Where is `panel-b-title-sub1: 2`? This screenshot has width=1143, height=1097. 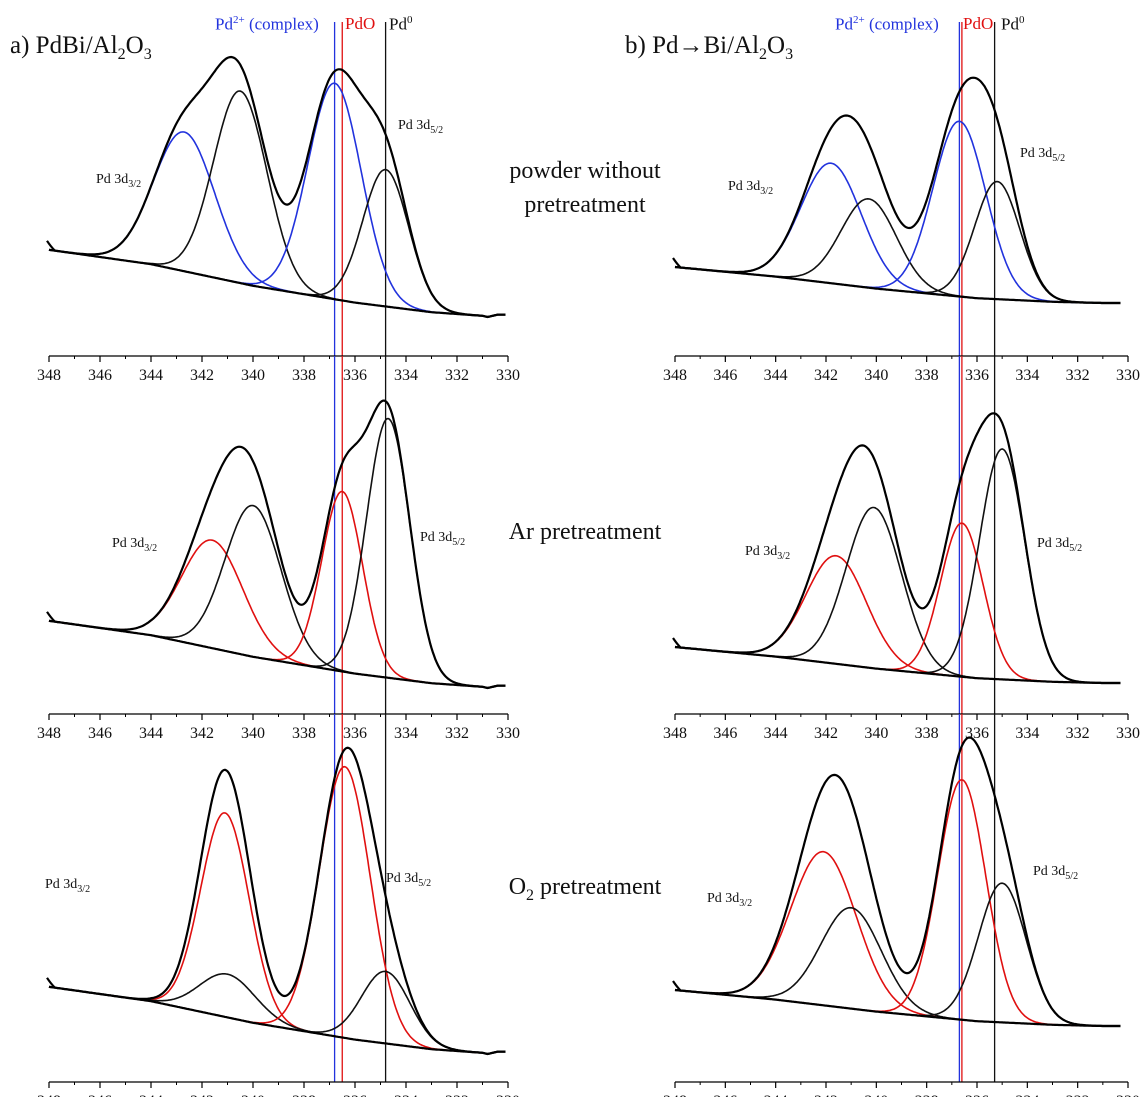
panel-b-title-sub1: 2 is located at coordinates (763, 54).